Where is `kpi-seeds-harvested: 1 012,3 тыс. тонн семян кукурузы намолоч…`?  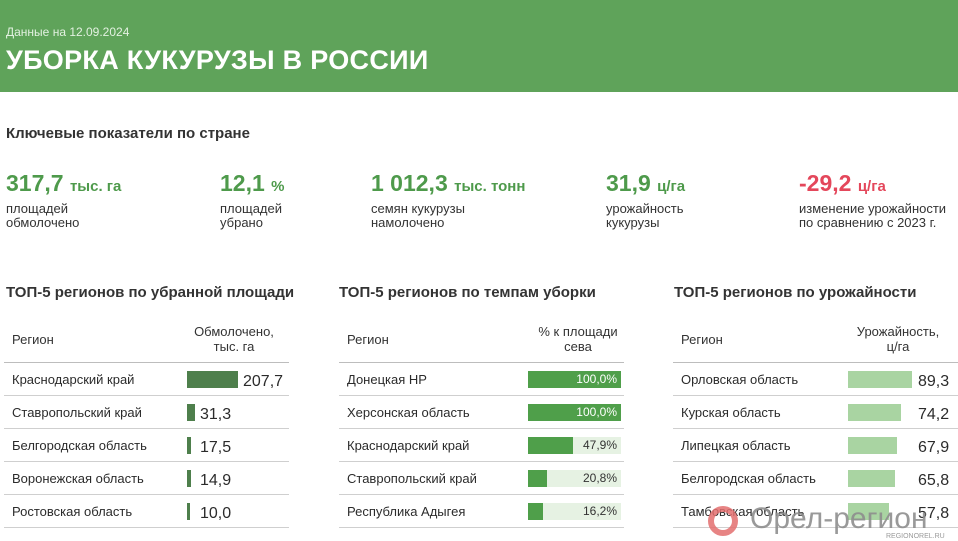
kpi-seeds-harvested: 1 012,3 тыс. тонн семян кукурузы намолоч… is located at coordinates (448, 200).